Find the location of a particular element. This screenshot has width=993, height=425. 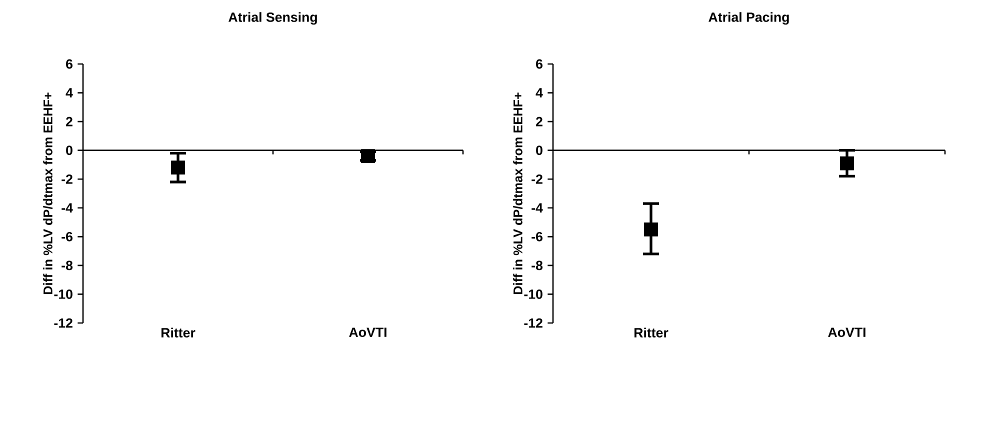

chart-title: Atrial Pacing is located at coordinates (748, 18).